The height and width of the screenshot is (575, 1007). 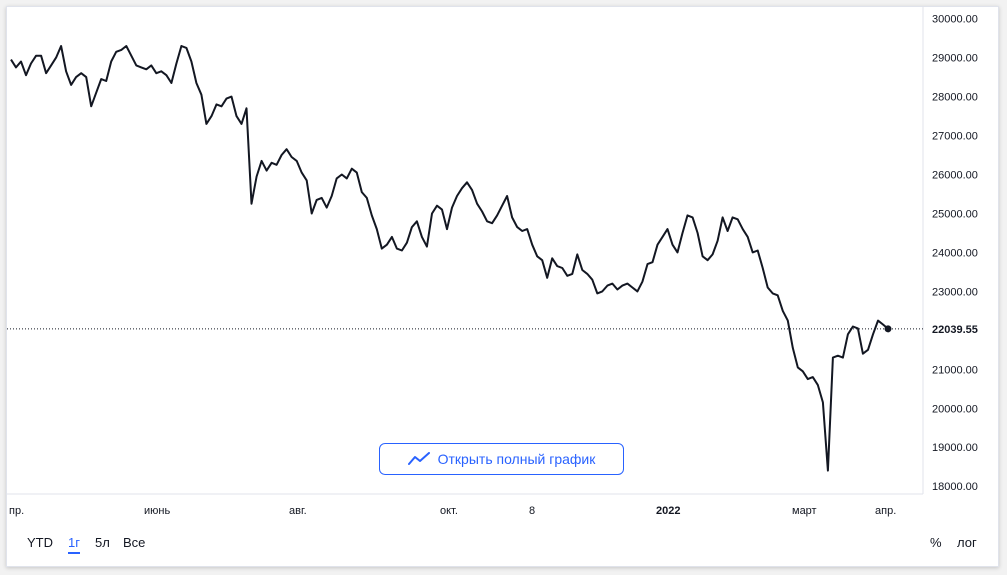 I want to click on y-tick-label: 24000.00, so click(x=955, y=253).